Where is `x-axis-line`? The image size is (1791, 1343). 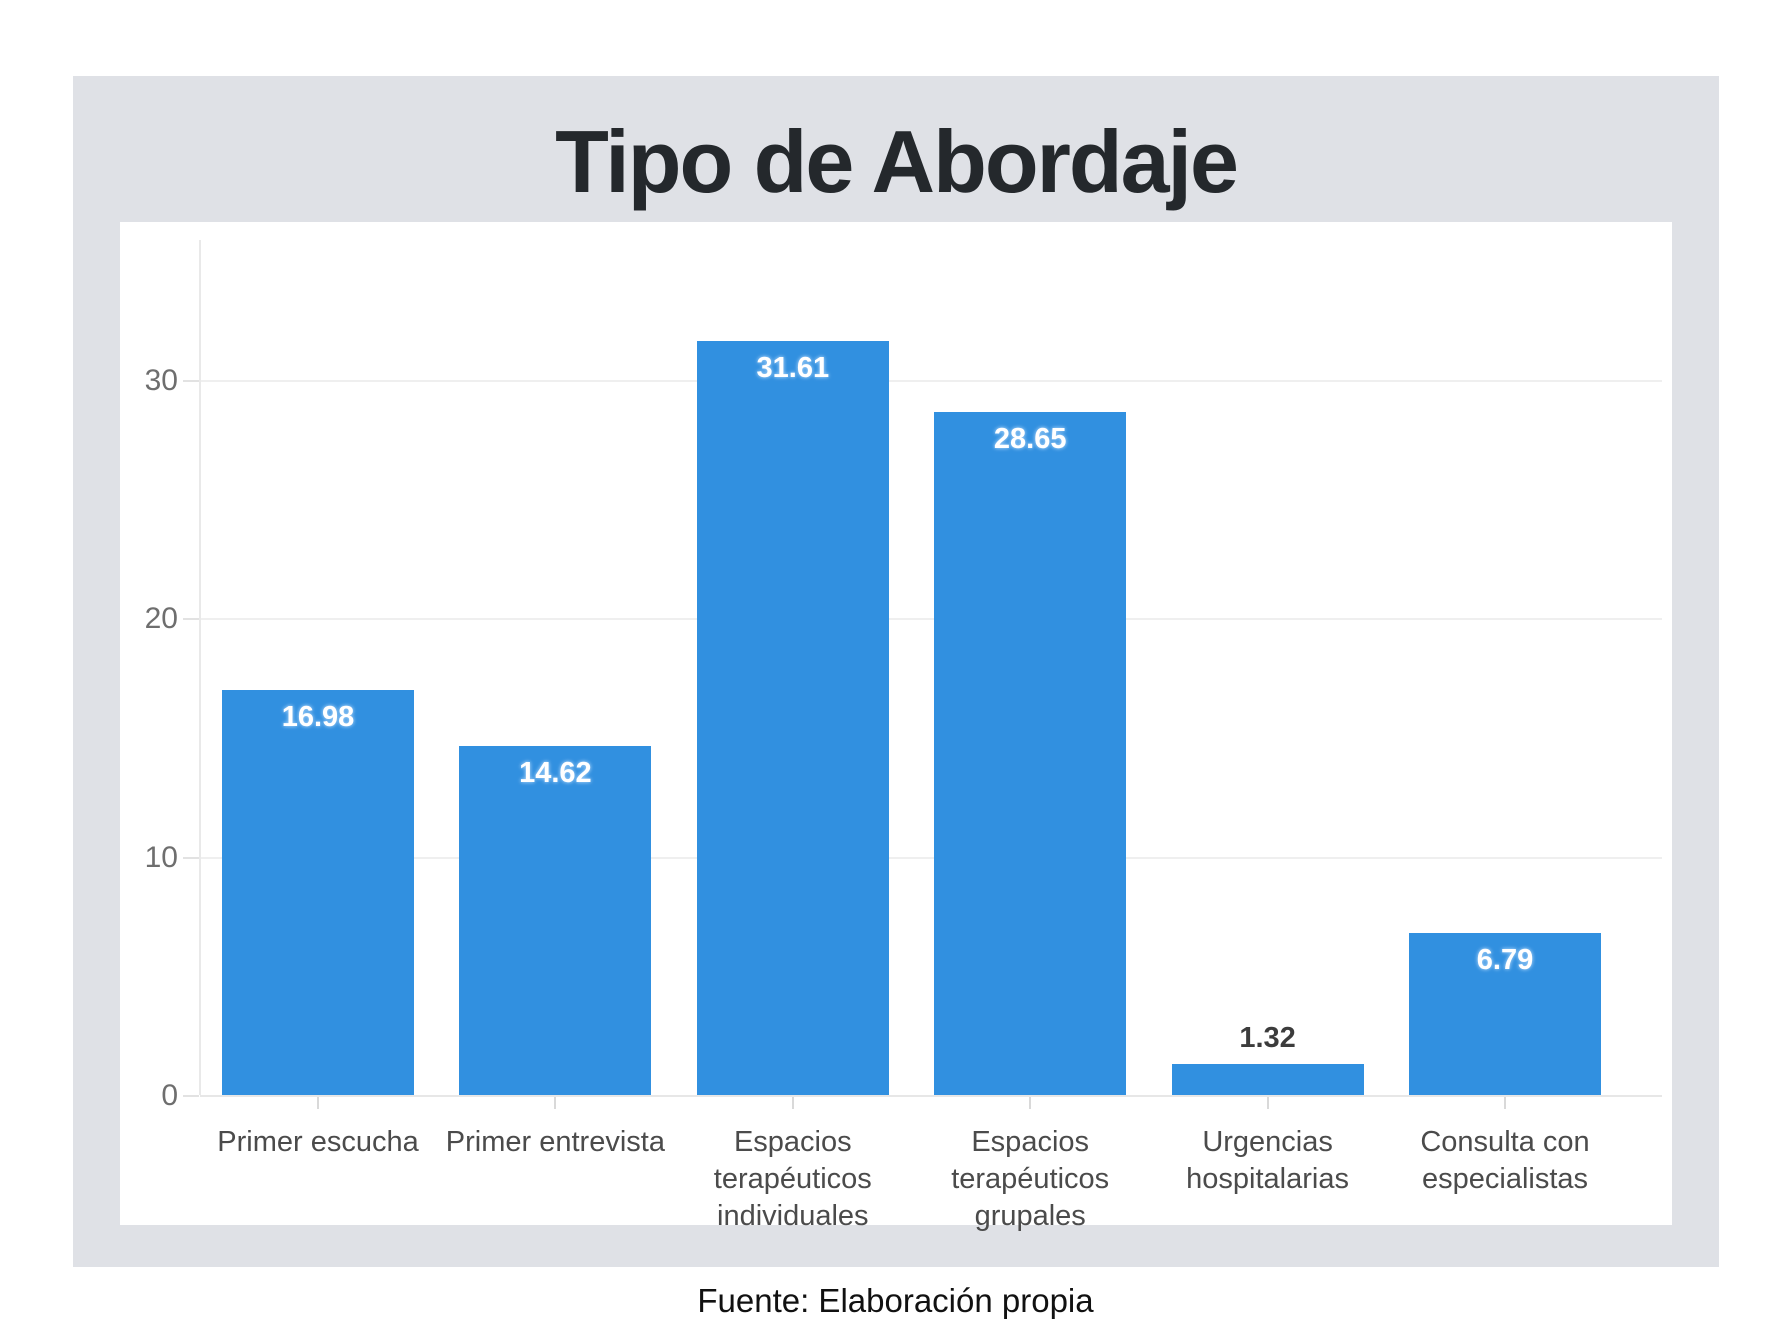 x-axis-line is located at coordinates (931, 1096).